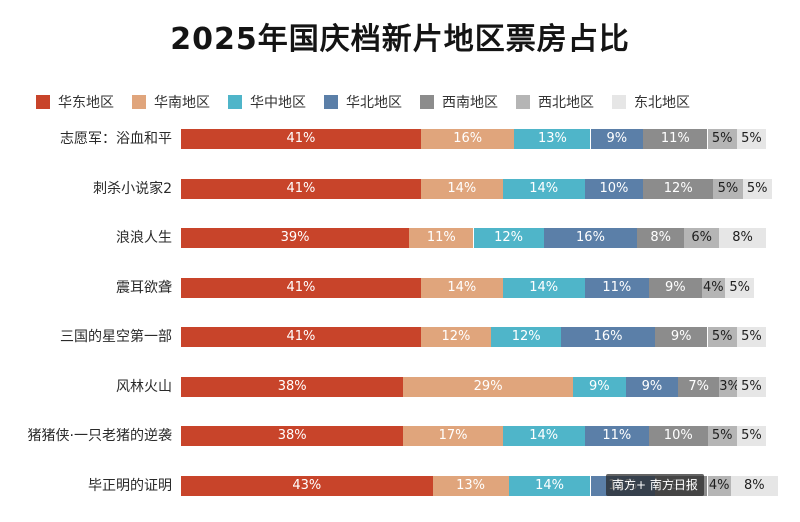  I want to click on legend-item: 华北地区, so click(363, 102).